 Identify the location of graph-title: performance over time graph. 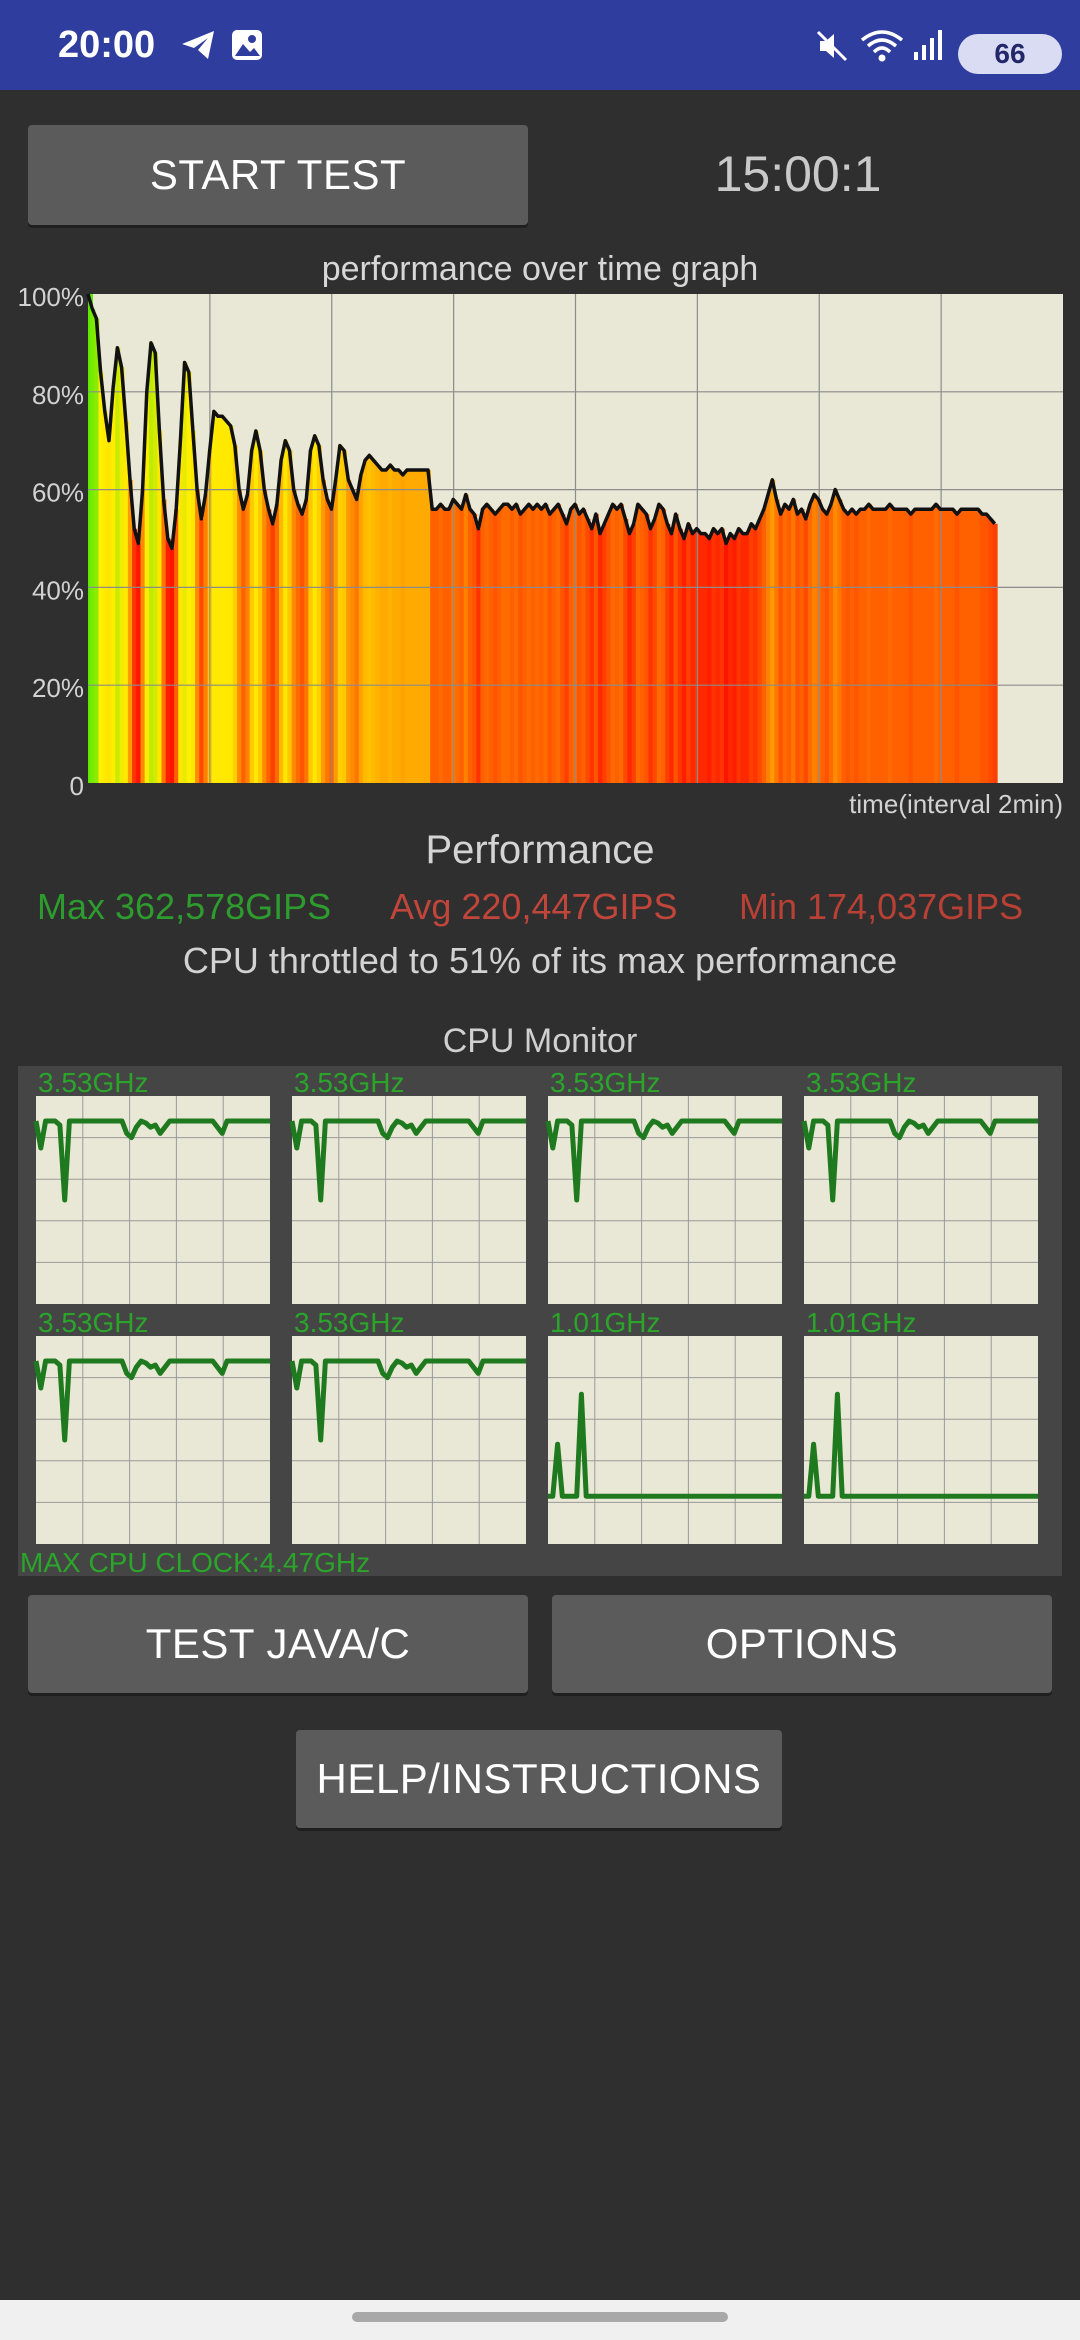
(540, 269).